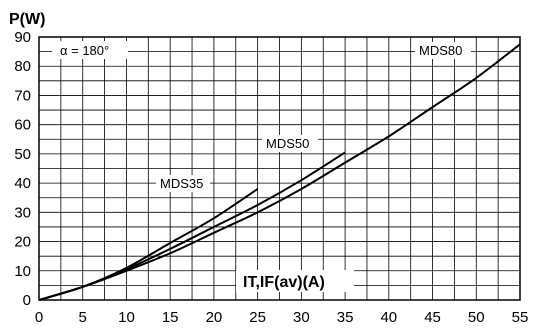  What do you see at coordinates (22, 212) in the screenshot?
I see `y-tick-label: 30` at bounding box center [22, 212].